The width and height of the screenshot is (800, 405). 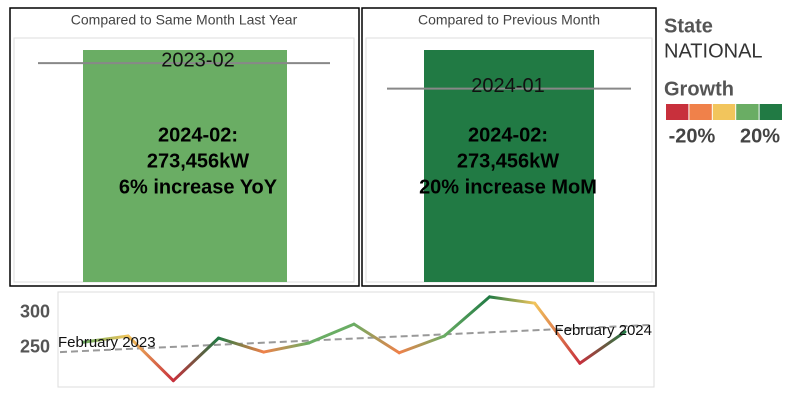 I want to click on bar, so click(x=185, y=165).